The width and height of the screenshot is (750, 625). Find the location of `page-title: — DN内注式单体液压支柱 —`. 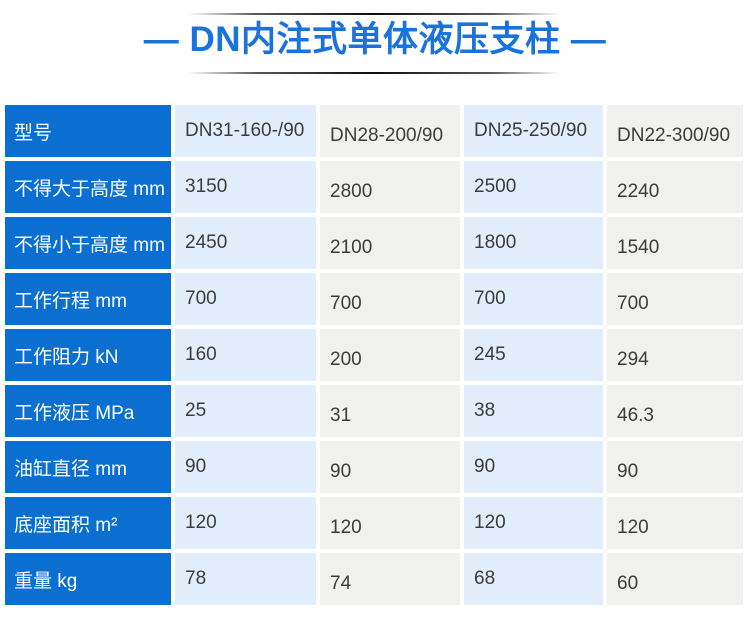

page-title: — DN内注式单体液压支柱 — is located at coordinates (375, 39).